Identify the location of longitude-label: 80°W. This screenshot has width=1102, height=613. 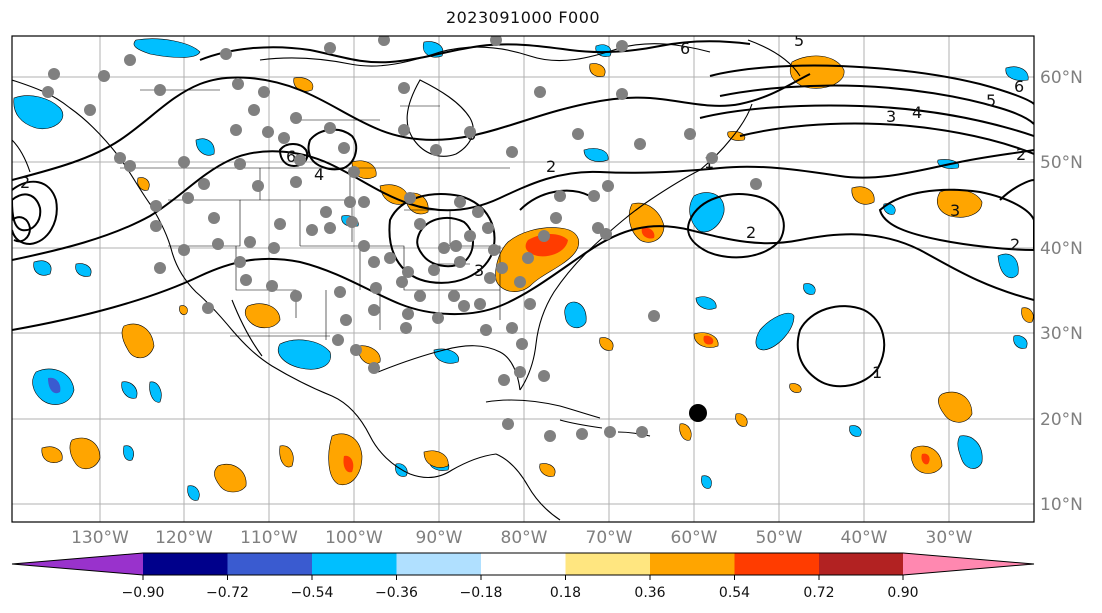
(524, 538).